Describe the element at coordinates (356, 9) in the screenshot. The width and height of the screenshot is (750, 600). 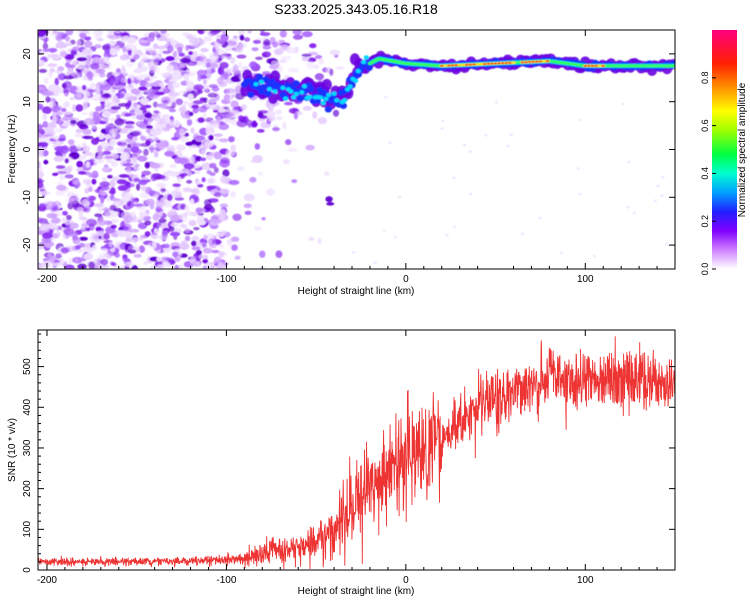
I see `figure-title: S233.2025.343.05.16.R18` at that location.